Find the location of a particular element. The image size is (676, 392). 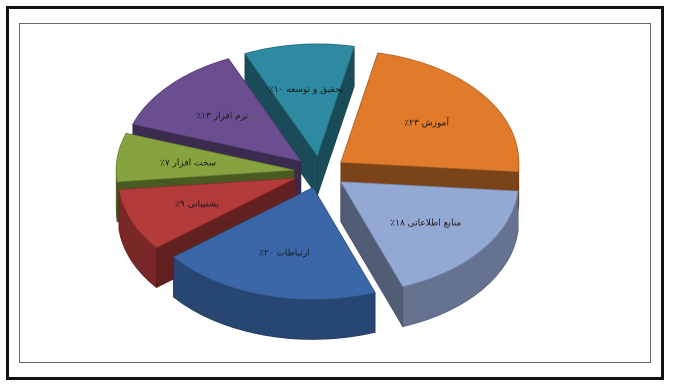

pie-slice-label: آموزش ۲۳٪ is located at coordinates (426, 122).